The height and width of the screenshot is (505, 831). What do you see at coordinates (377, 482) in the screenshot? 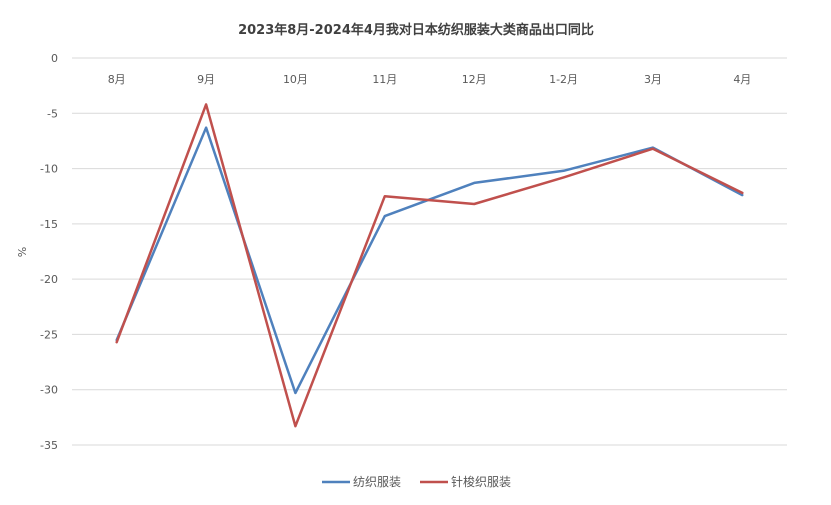
I see `legend-label: 纺织服装` at bounding box center [377, 482].